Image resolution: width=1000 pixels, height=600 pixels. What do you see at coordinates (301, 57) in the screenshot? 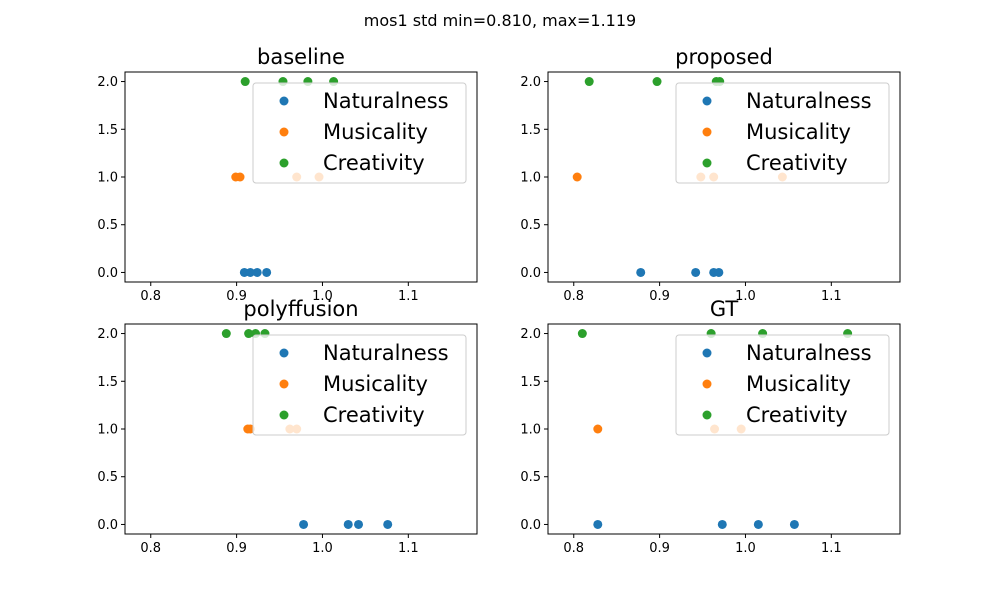
I see `subplot-title: baseline` at bounding box center [301, 57].